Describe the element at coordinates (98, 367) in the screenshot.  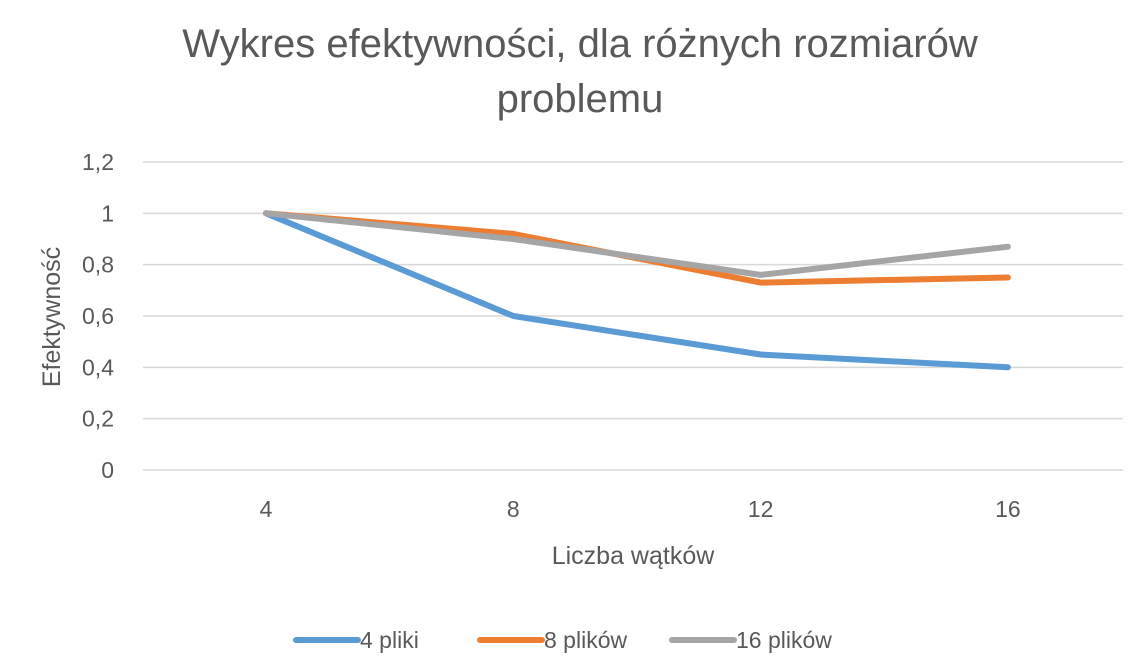
I see `y-tick-label: 0,4` at that location.